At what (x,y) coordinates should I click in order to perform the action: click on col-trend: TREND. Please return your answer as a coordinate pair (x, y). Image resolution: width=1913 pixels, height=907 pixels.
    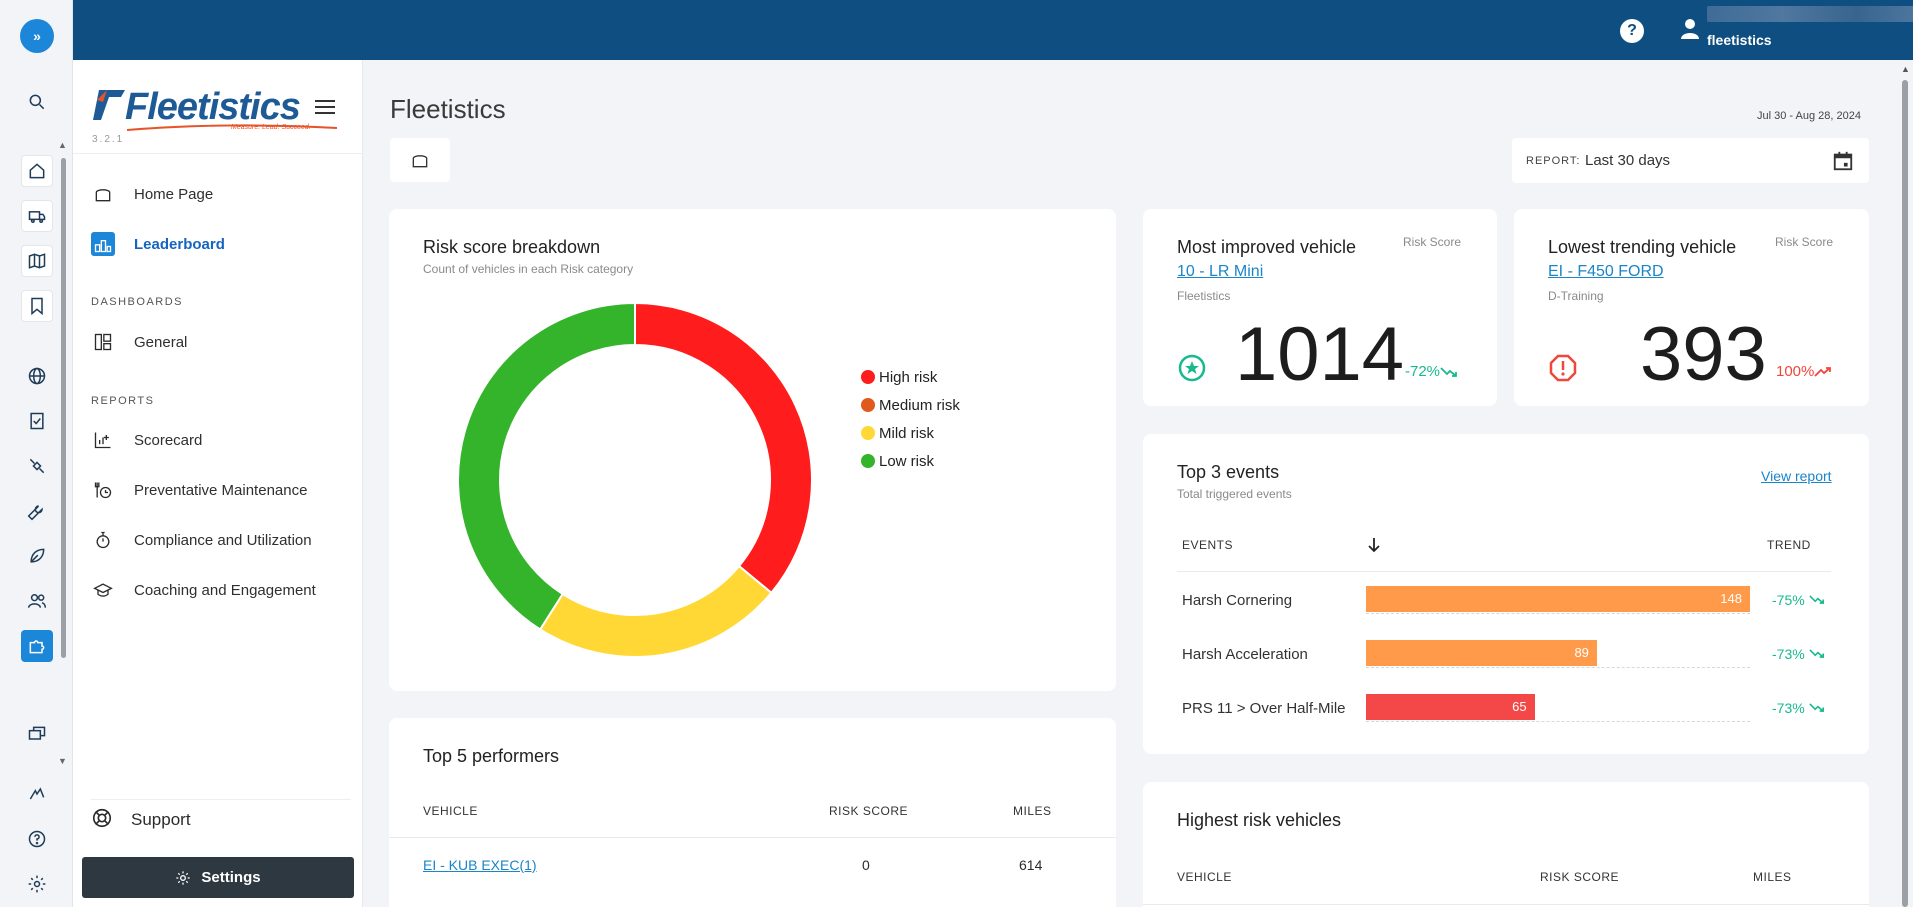
    Looking at the image, I should click on (1789, 545).